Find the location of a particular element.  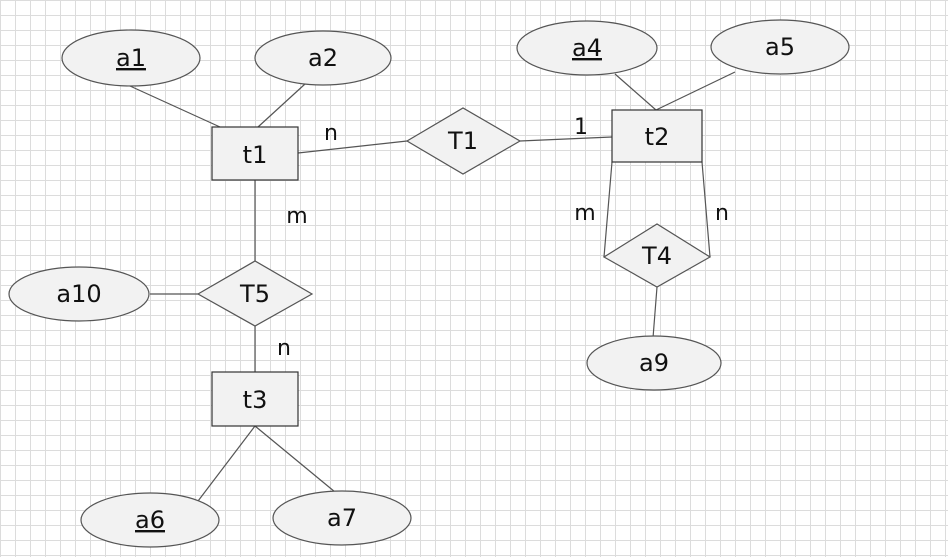

attribute-a5: a5 is located at coordinates (780, 47).